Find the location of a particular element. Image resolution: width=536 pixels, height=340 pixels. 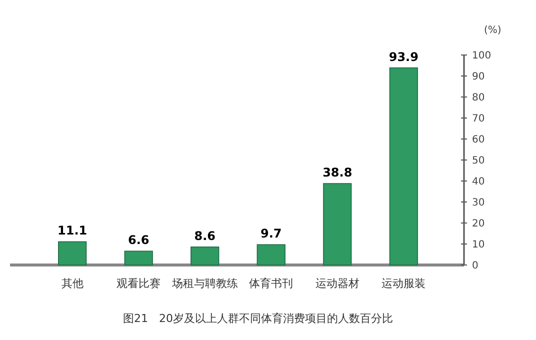

y-axis-title: (%) is located at coordinates (493, 30).